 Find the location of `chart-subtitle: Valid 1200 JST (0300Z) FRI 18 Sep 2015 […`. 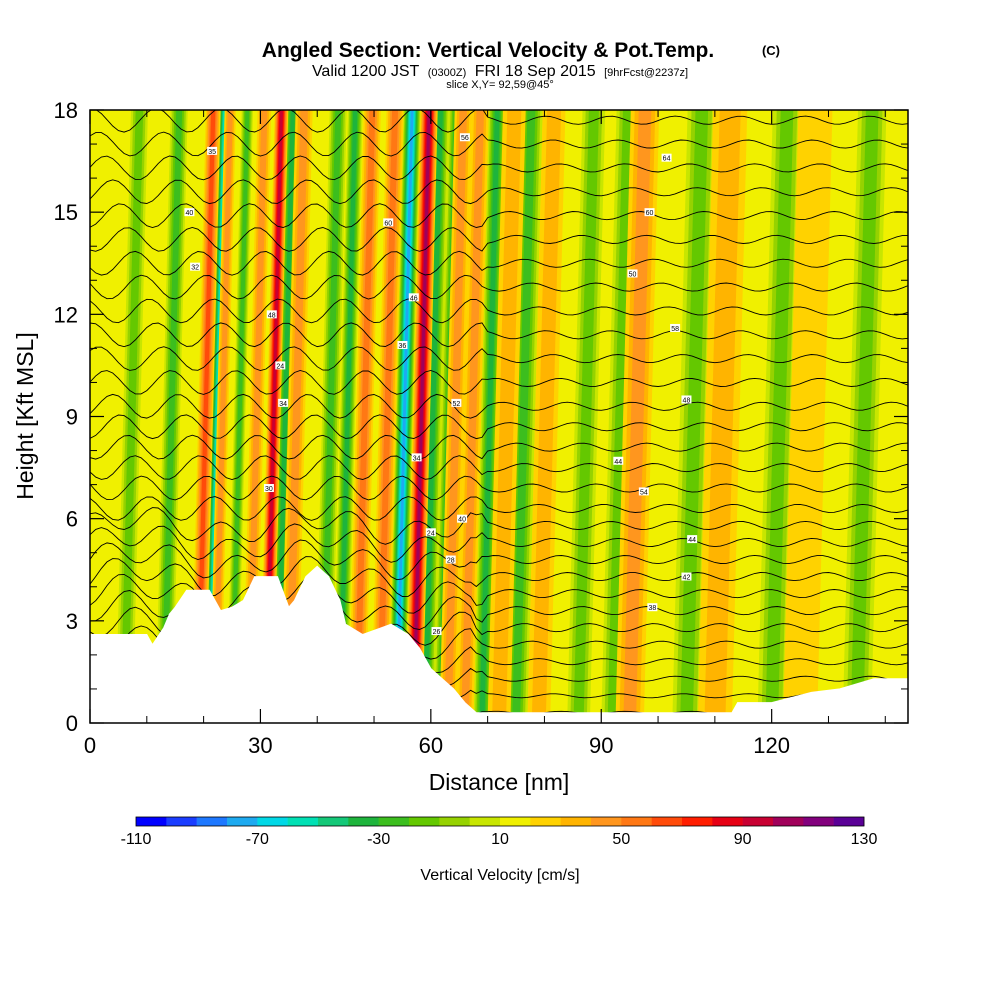

chart-subtitle: Valid 1200 JST (0300Z) FRI 18 Sep 2015 [… is located at coordinates (500, 71).